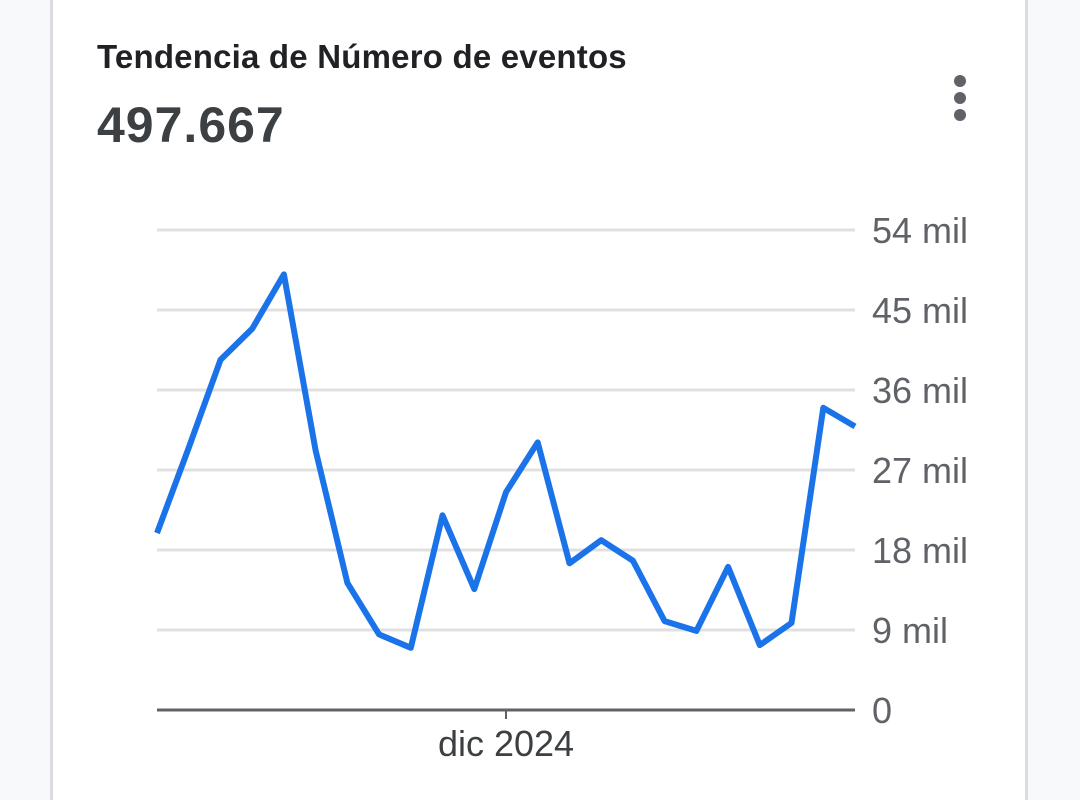 The width and height of the screenshot is (1080, 800). I want to click on y-tick-label: 54 mil, so click(920, 230).